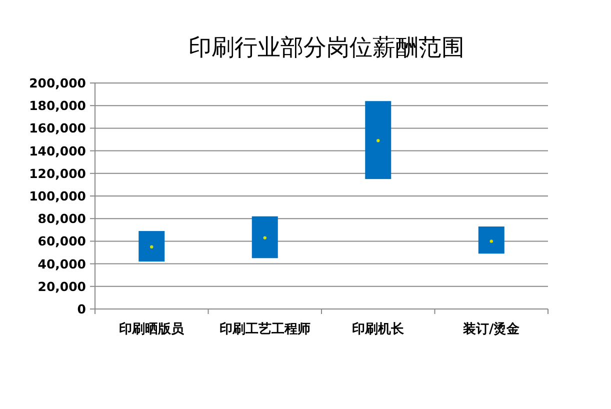  Describe the element at coordinates (81, 309) in the screenshot. I see `y-tick-label: 0` at that location.